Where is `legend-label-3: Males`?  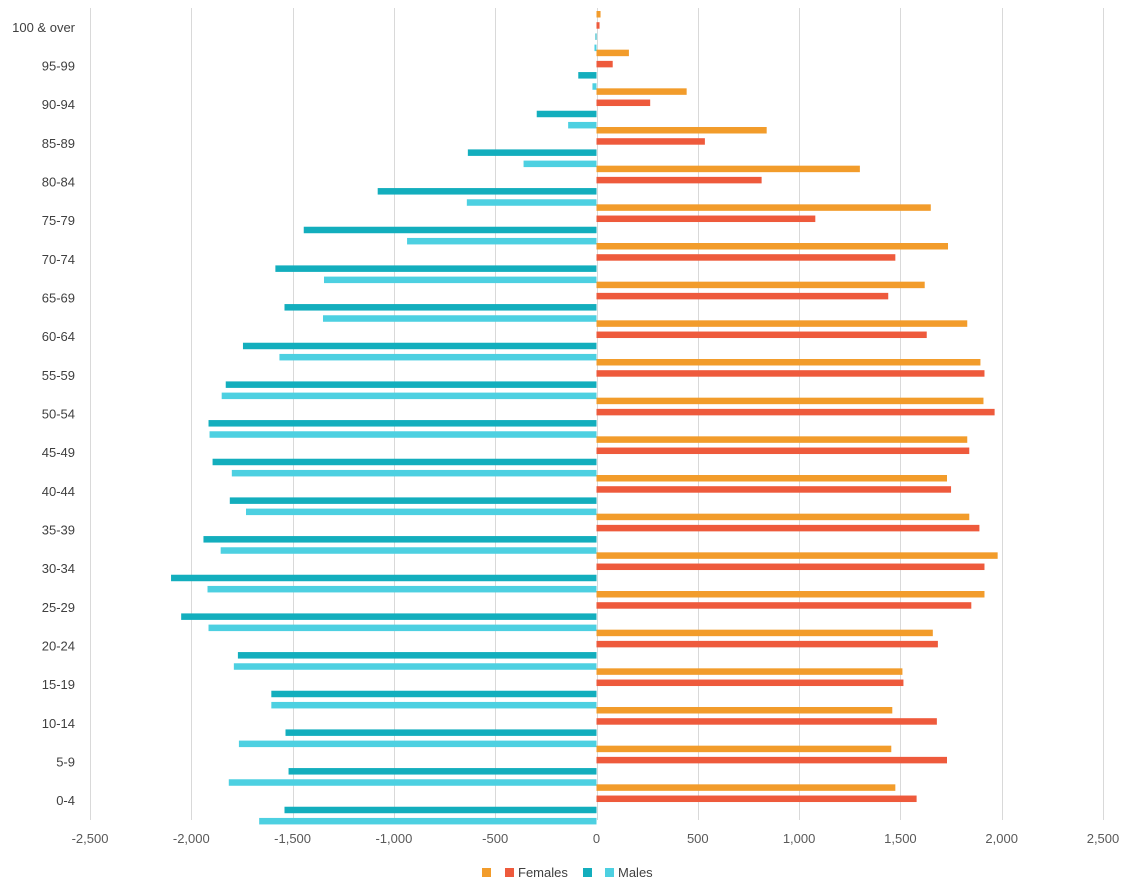 legend-label-3: Males is located at coordinates (635, 872).